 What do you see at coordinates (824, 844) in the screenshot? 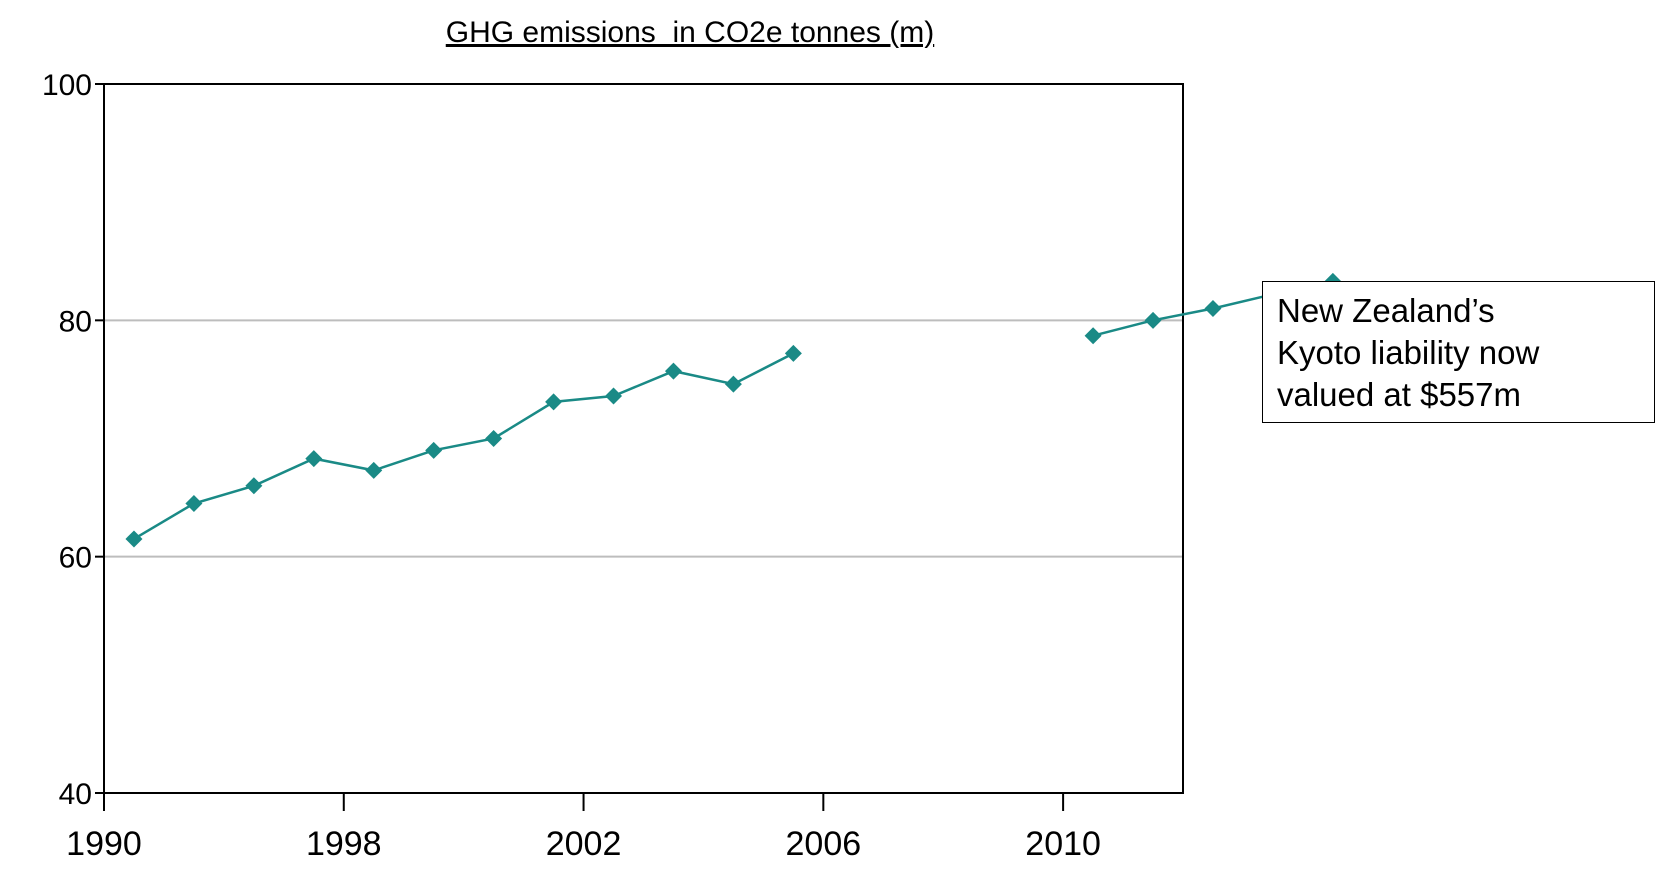
I see `x-tick-label: 2006` at bounding box center [824, 844].